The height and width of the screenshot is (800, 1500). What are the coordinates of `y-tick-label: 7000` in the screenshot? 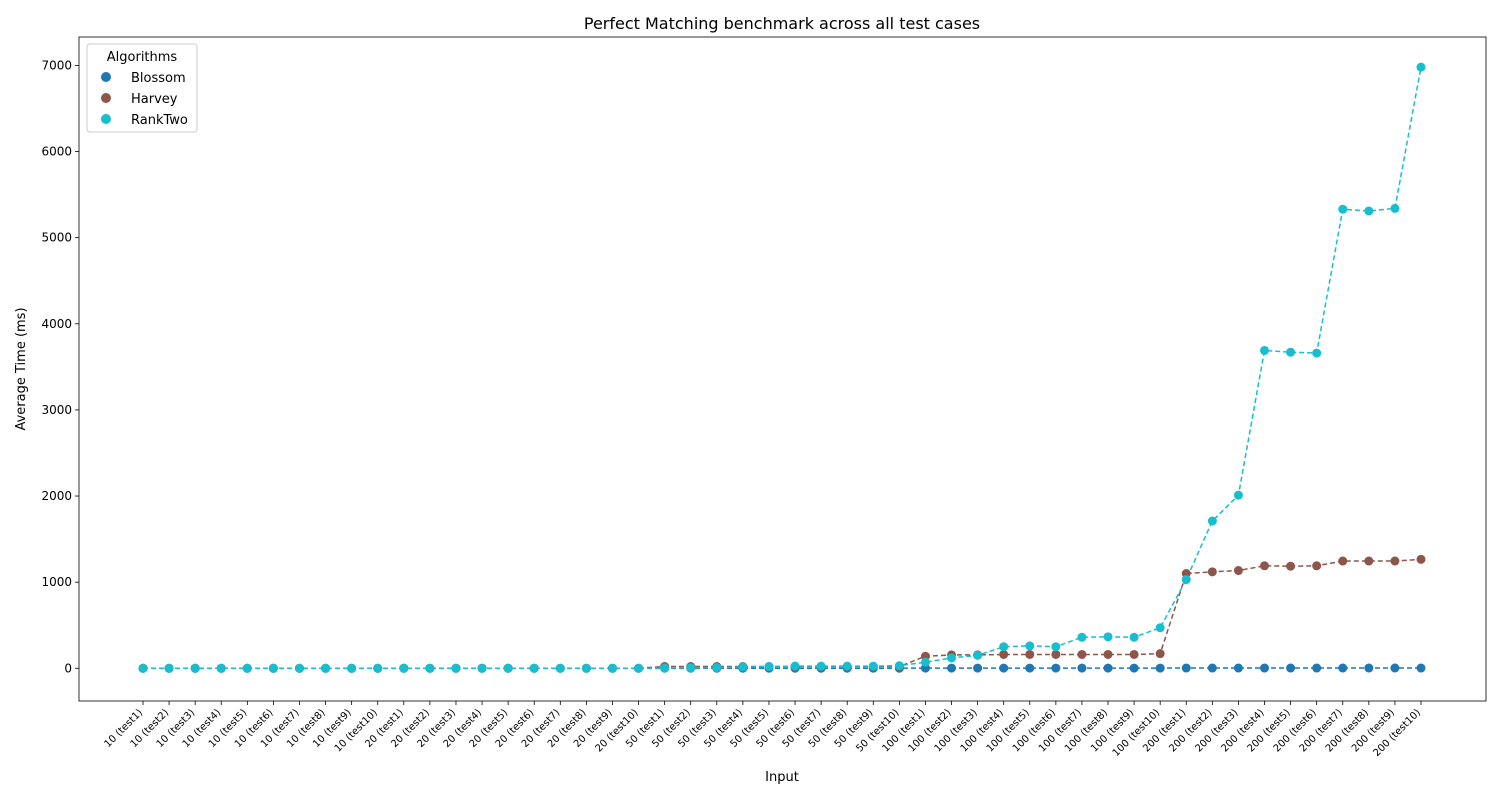 It's located at (56, 65).